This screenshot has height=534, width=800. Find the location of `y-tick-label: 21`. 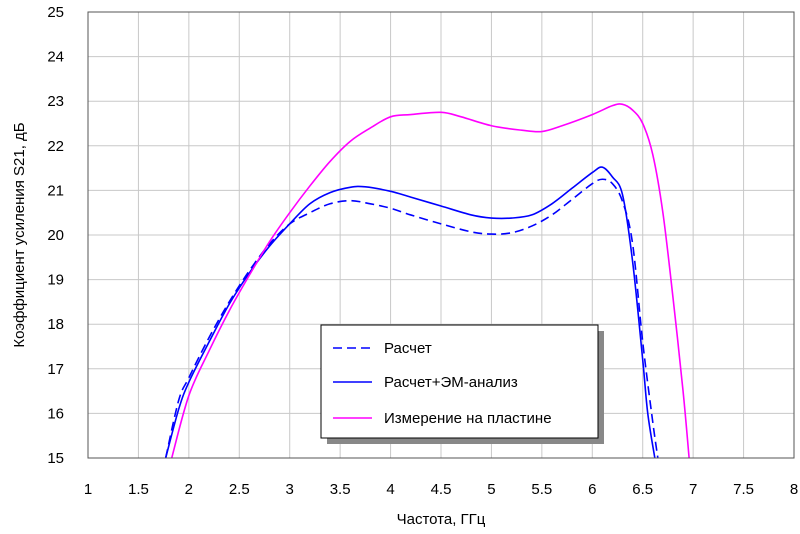

y-tick-label: 21 is located at coordinates (55, 190).